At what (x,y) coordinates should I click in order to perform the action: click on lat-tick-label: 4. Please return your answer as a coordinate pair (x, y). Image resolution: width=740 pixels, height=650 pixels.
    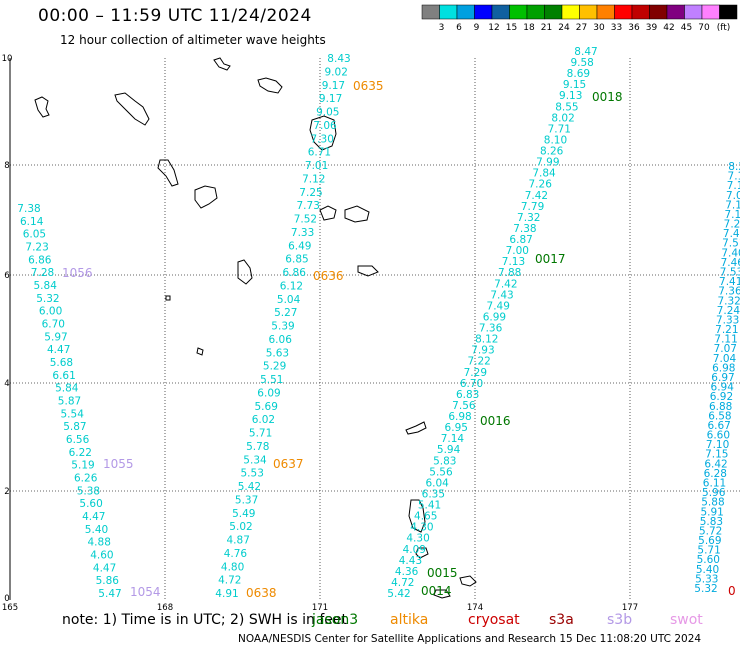
    Looking at the image, I should click on (6, 384).